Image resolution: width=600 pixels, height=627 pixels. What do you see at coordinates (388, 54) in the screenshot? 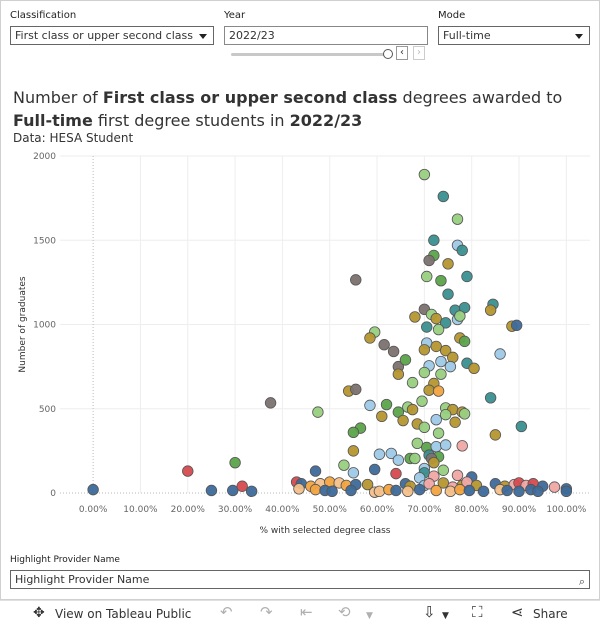
I see `year-slider-thumb` at bounding box center [388, 54].